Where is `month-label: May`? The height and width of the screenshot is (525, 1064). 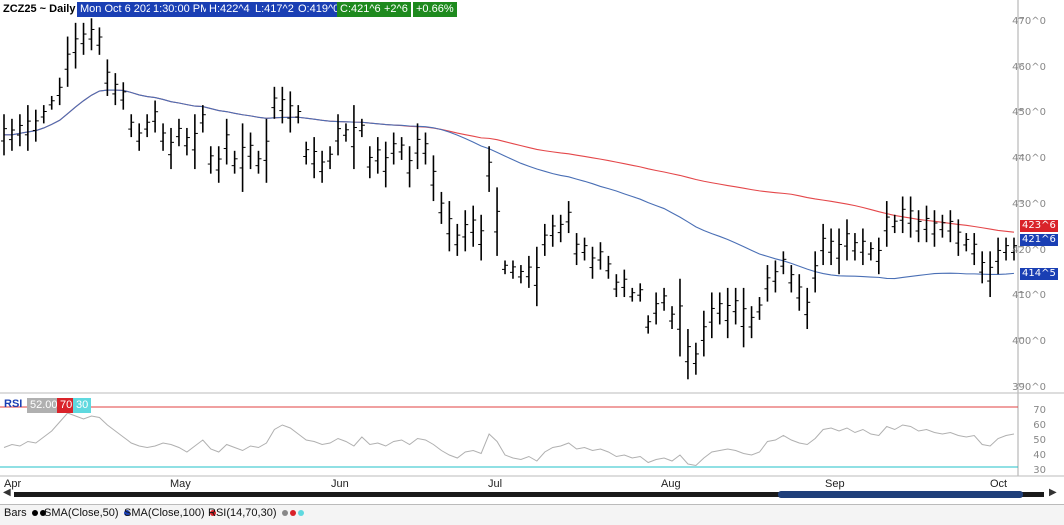 month-label: May is located at coordinates (180, 484).